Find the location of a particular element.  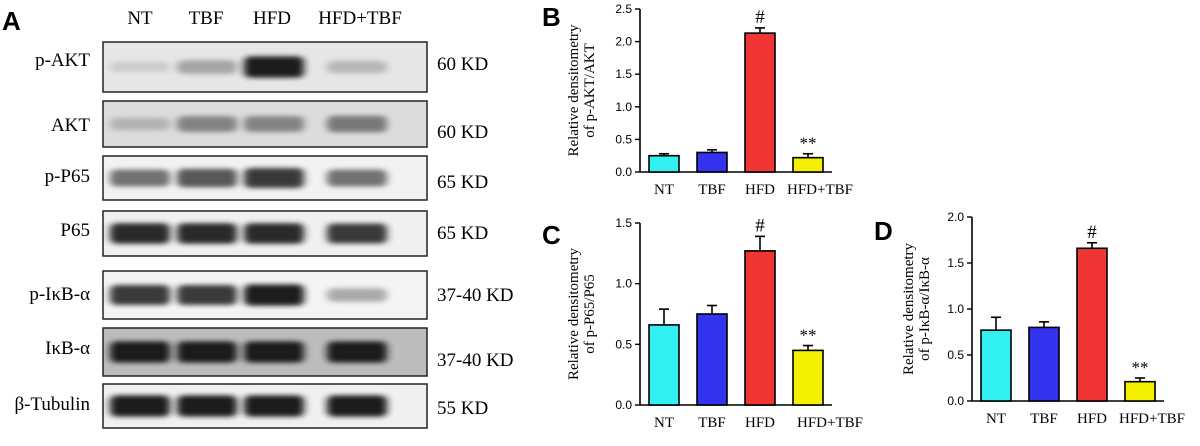

blot-protein-label: p-IκB-α is located at coordinates (59, 294).